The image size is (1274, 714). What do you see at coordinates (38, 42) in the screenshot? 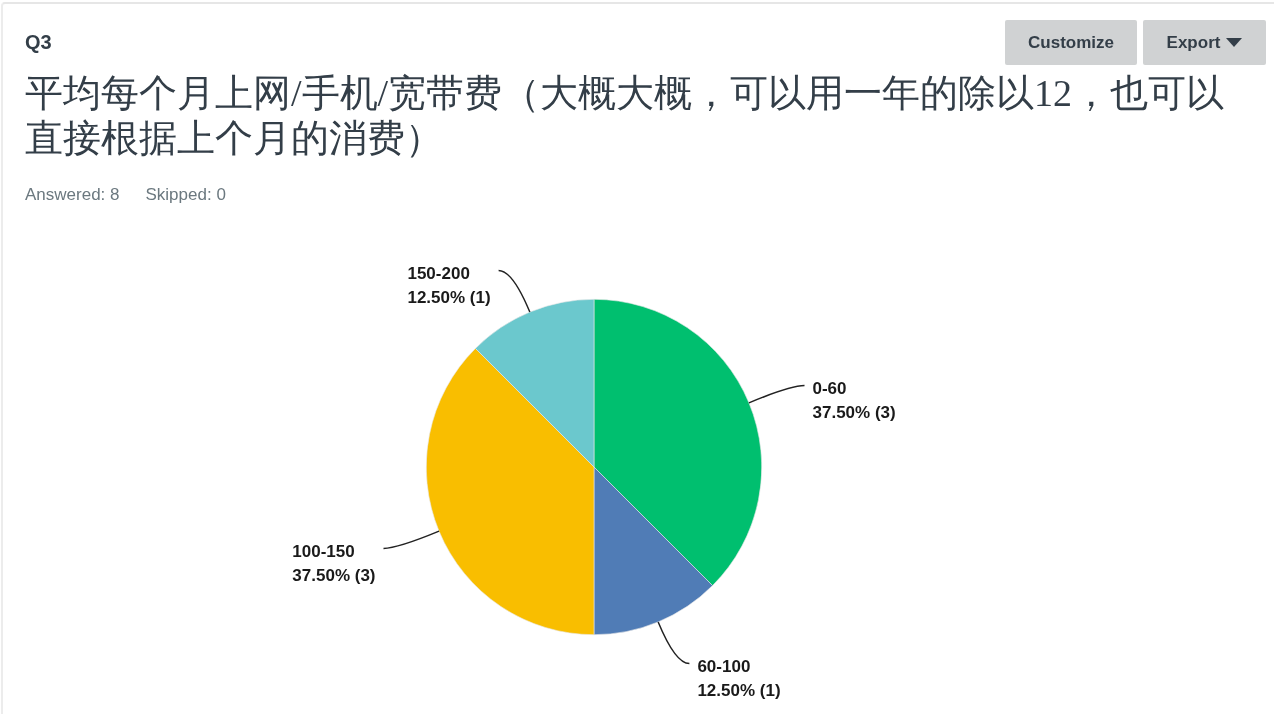
I see `text: Q3` at bounding box center [38, 42].